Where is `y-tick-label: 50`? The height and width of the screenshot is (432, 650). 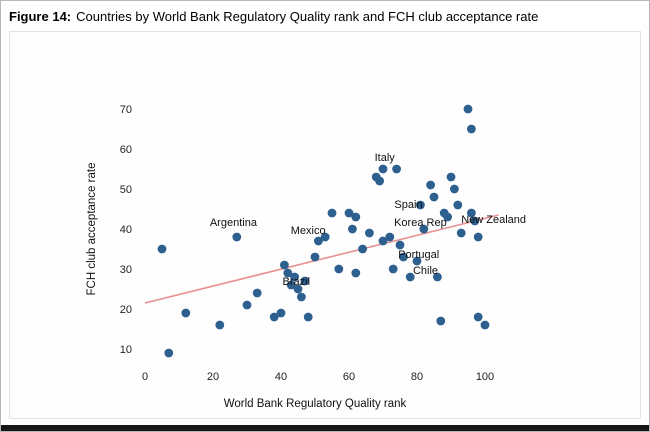 y-tick-label: 50 is located at coordinates (126, 190).